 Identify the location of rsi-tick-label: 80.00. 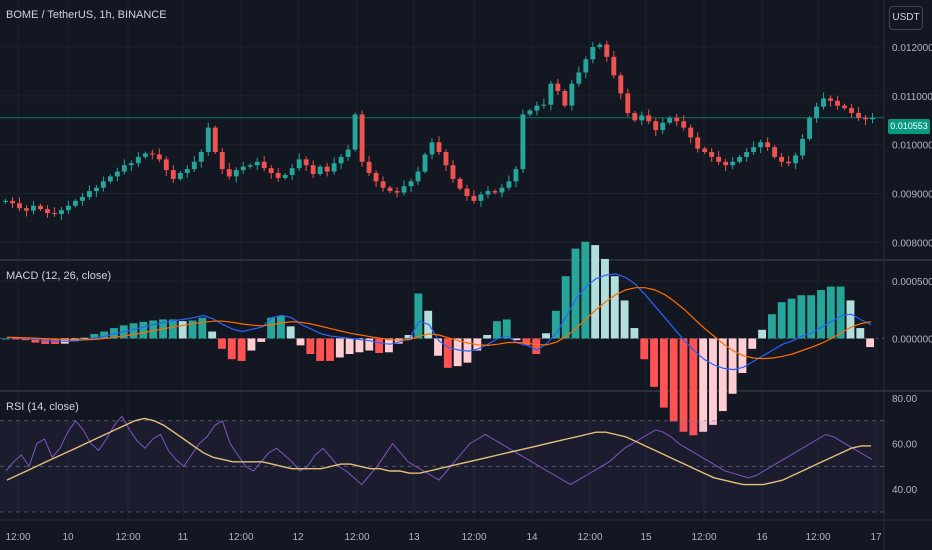
(904, 399).